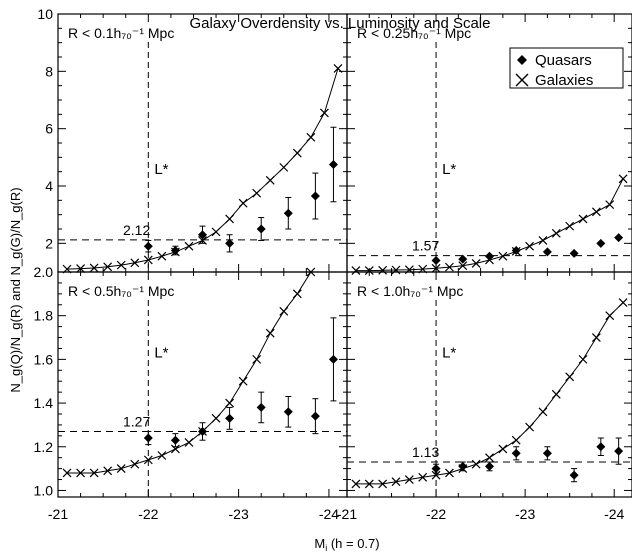  Describe the element at coordinates (136, 230) in the screenshot. I see `mean-label: 2.12` at that location.